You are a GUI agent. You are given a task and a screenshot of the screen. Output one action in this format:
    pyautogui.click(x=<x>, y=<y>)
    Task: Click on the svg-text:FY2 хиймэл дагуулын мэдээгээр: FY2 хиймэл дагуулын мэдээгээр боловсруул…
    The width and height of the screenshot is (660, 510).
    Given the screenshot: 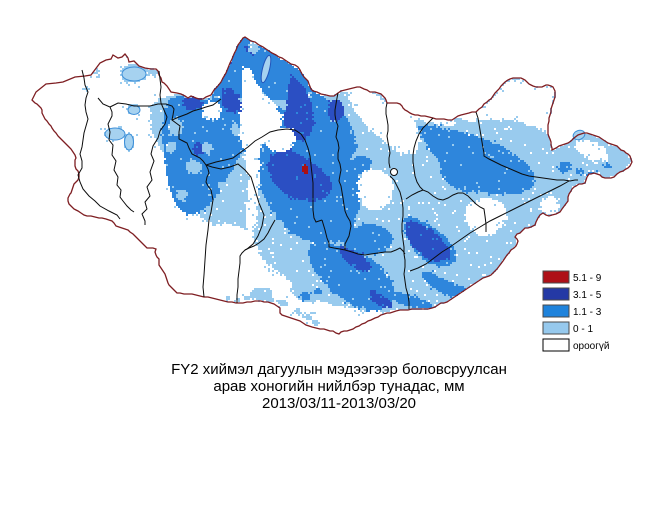 What is the action you would take?
    pyautogui.click(x=339, y=369)
    